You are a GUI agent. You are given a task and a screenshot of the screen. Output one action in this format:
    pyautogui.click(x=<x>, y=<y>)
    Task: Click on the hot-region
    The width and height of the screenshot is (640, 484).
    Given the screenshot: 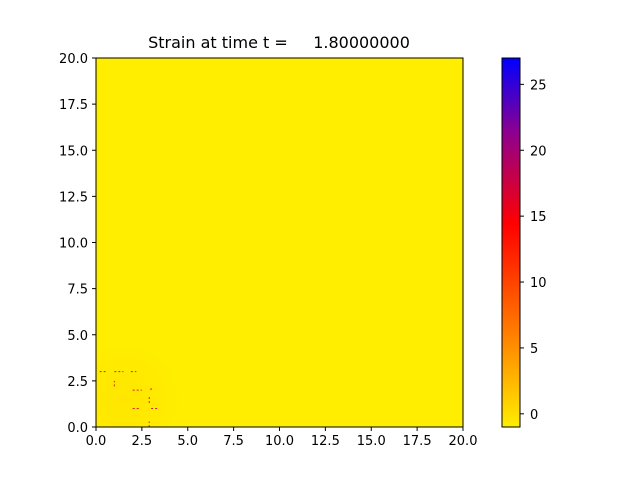 What is the action you would take?
    pyautogui.click(x=142, y=381)
    